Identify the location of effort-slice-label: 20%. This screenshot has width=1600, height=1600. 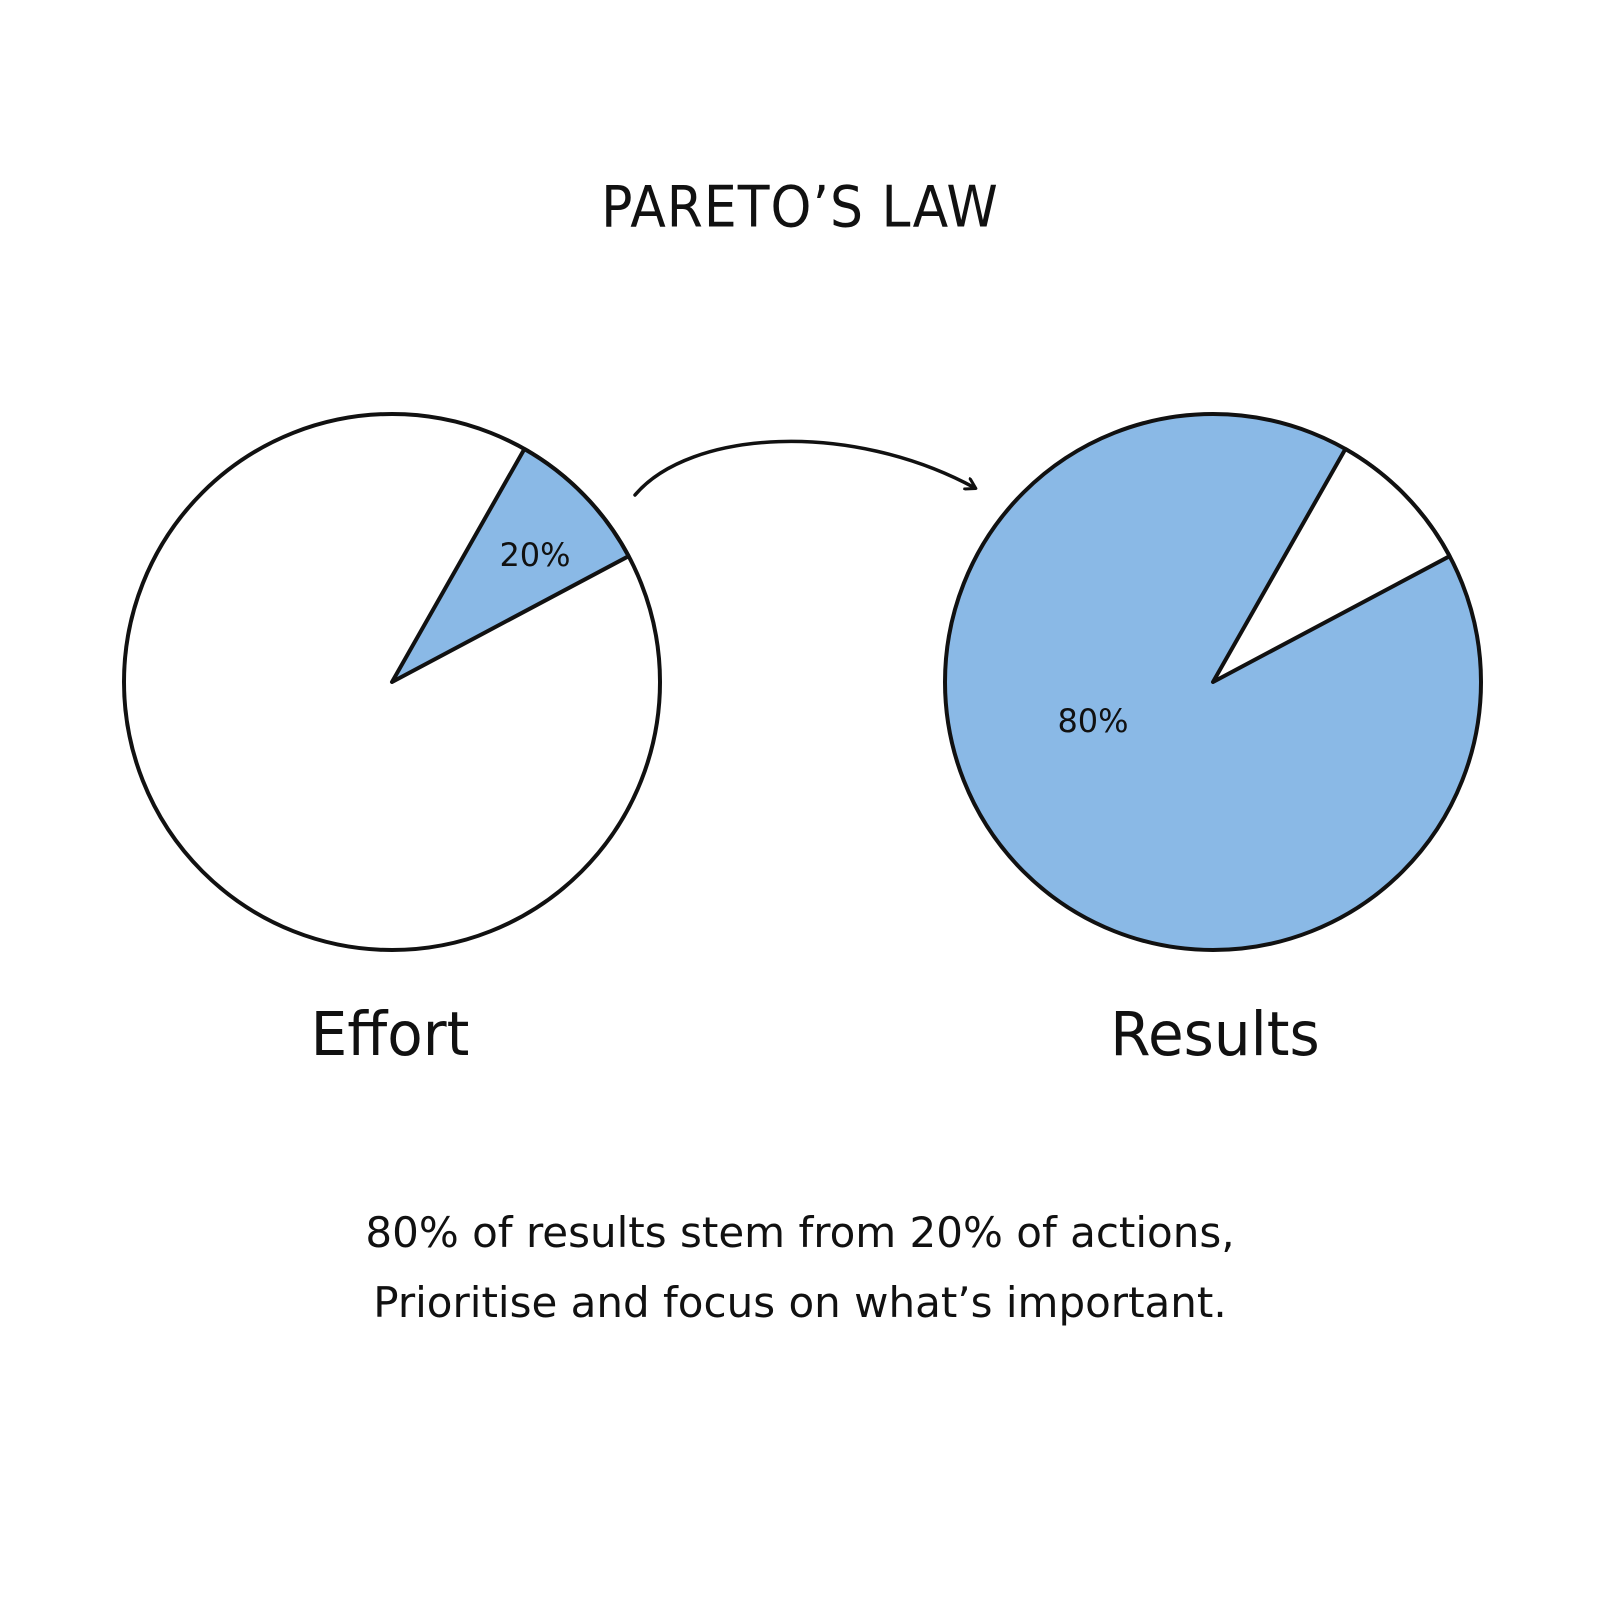
(534, 555).